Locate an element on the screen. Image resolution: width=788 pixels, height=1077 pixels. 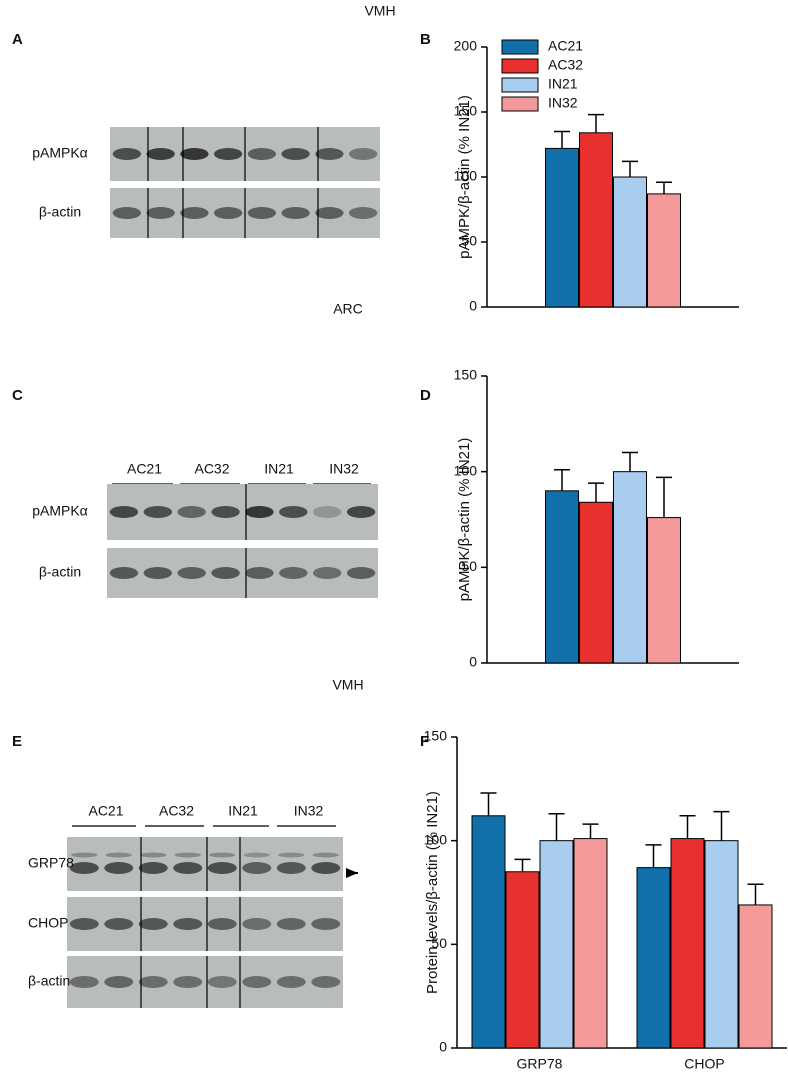
panel-letter: C is located at coordinates (17, 395).